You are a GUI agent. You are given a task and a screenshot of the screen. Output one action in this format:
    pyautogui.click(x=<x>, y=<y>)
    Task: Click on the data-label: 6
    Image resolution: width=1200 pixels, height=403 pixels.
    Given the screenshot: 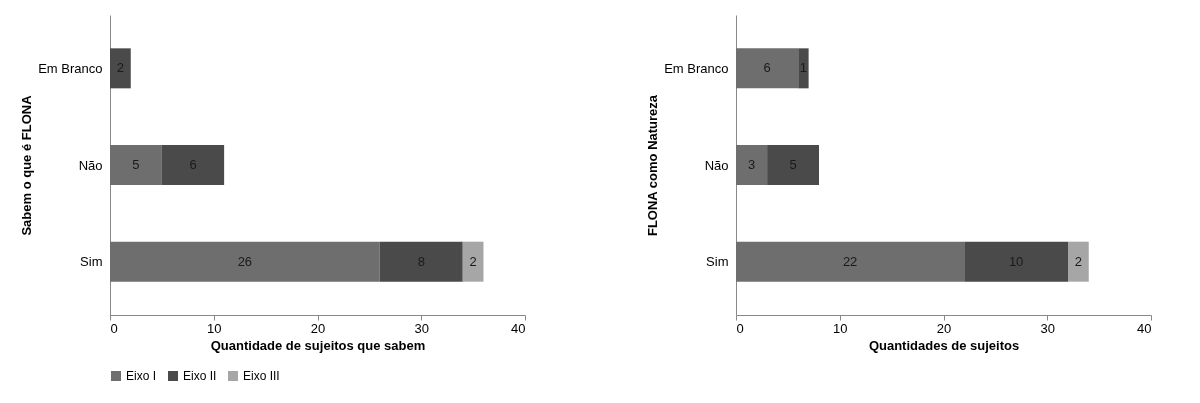 What is the action you would take?
    pyautogui.click(x=767, y=68)
    